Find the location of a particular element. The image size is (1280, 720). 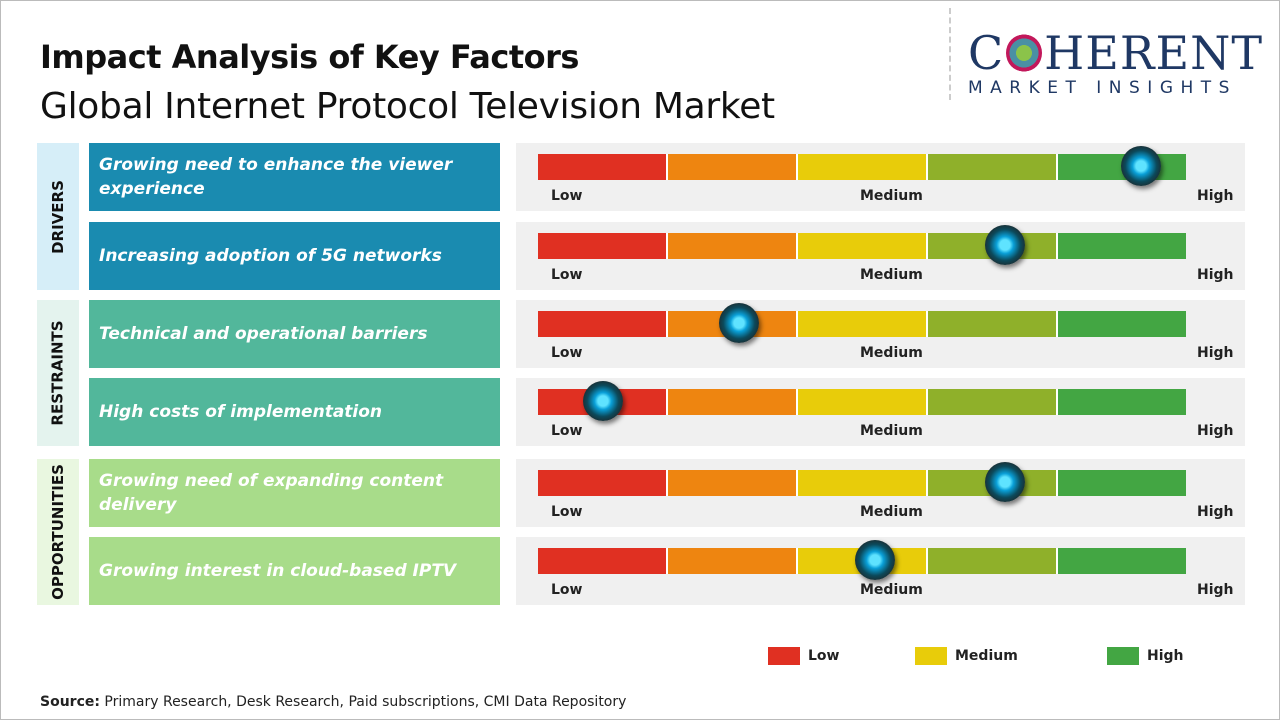

legend-item: Medium is located at coordinates (966, 656).